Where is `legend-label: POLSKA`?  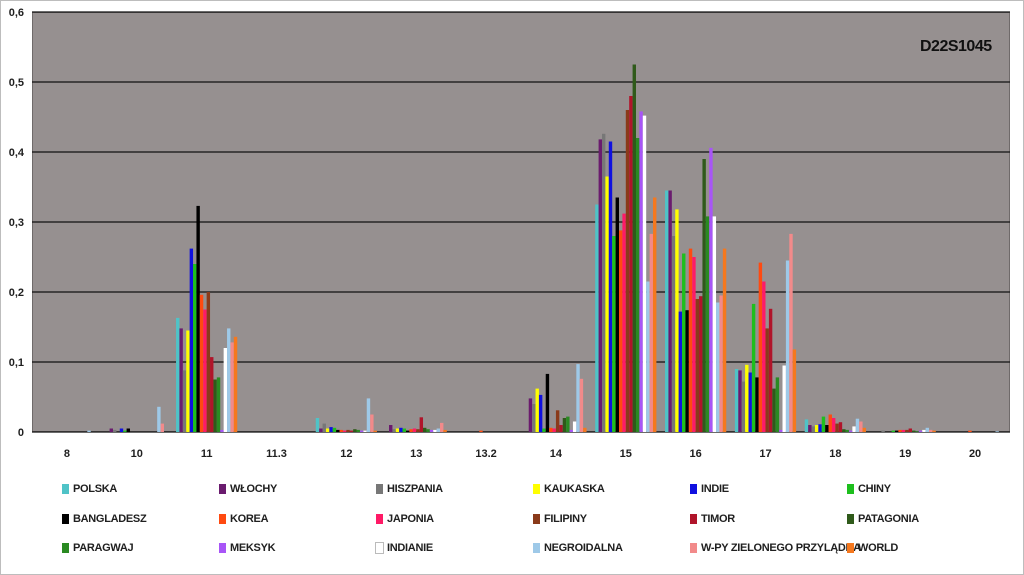 legend-label: POLSKA is located at coordinates (95, 489).